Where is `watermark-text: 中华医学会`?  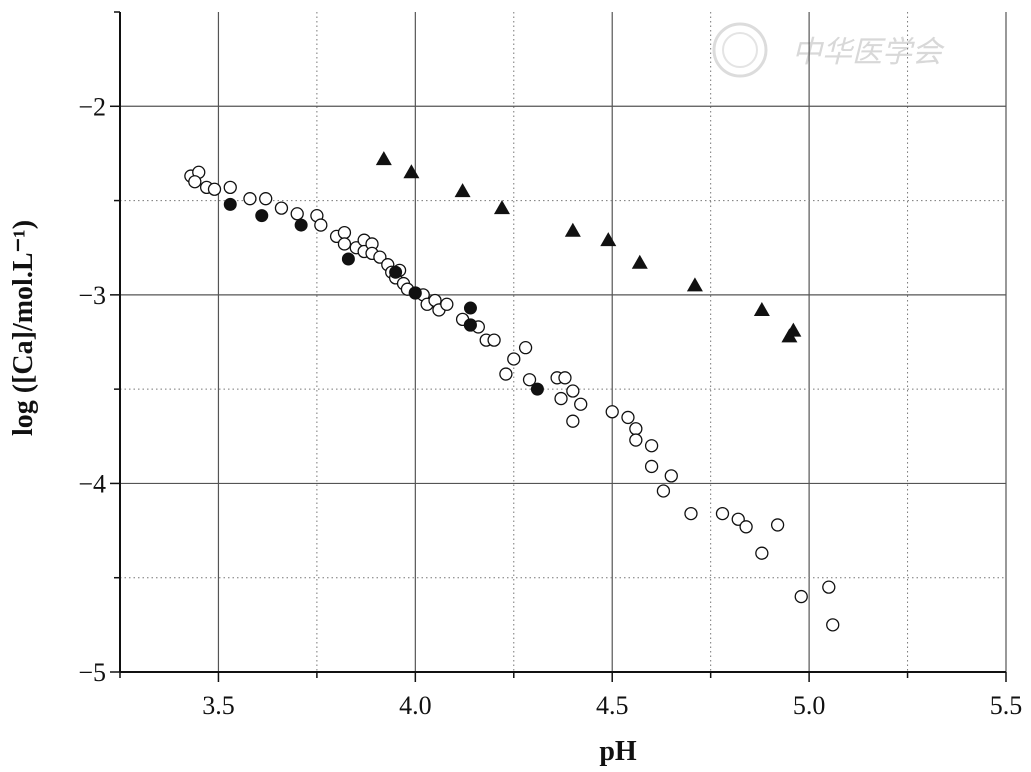 watermark-text: 中华医学会 is located at coordinates (868, 52).